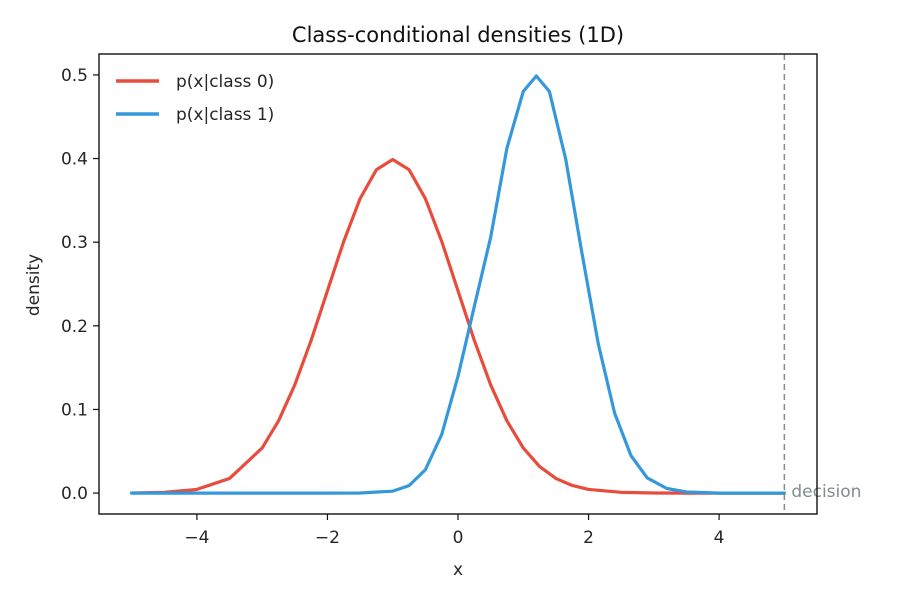 The width and height of the screenshot is (900, 600). I want to click on decision-label: decision, so click(826, 492).